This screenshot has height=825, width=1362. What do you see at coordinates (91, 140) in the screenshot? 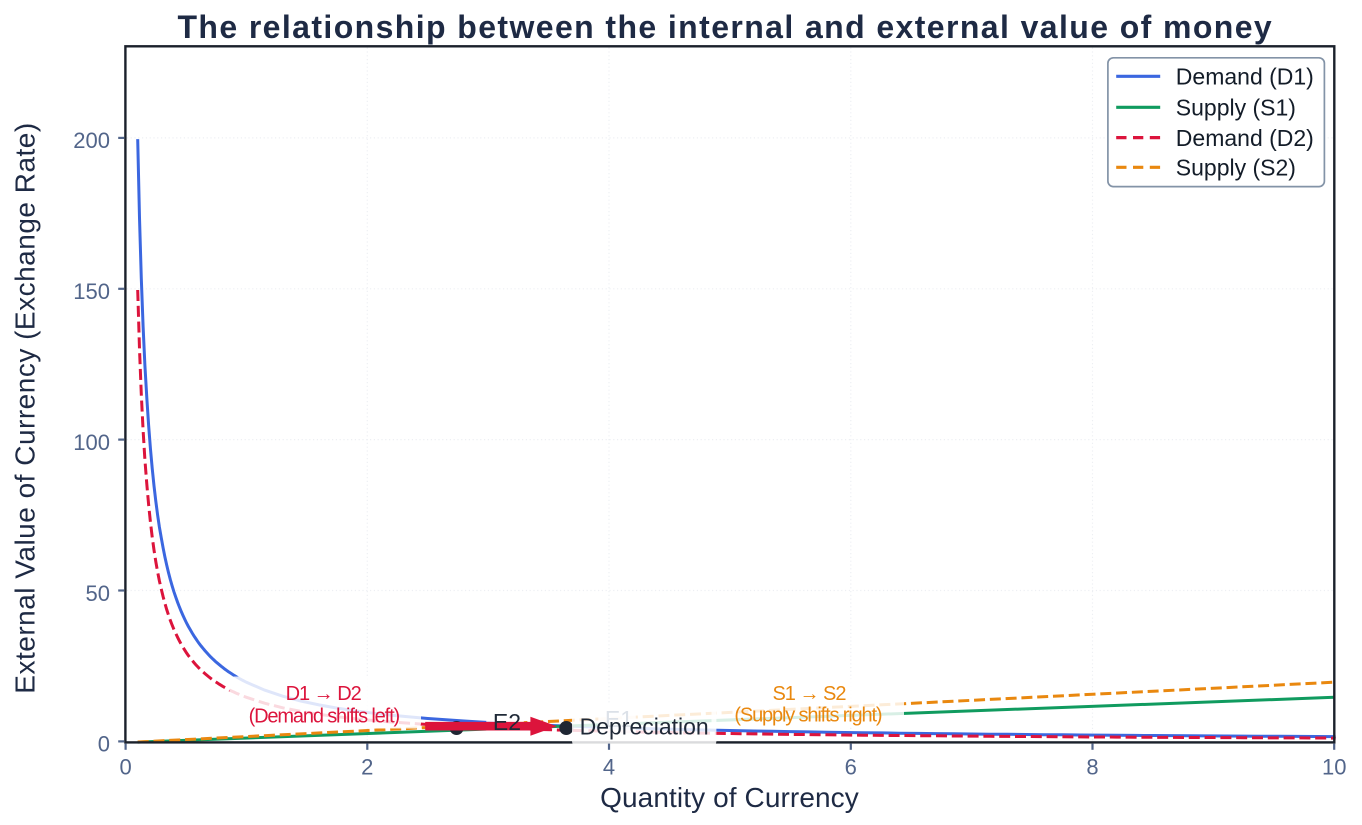
I see `svg-text: 200` at bounding box center [91, 140].